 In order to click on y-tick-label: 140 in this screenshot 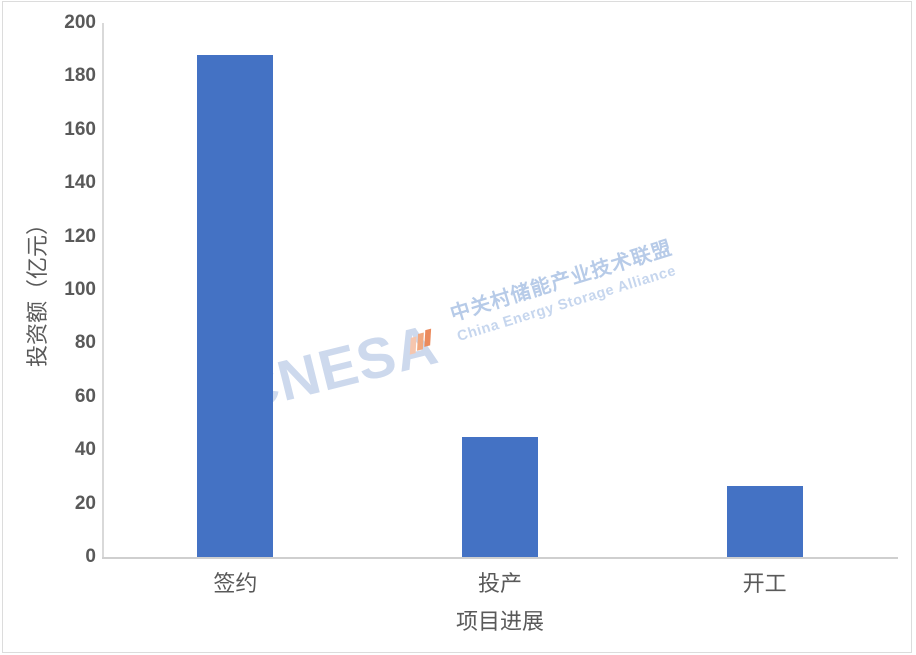, I will do `click(80, 183)`.